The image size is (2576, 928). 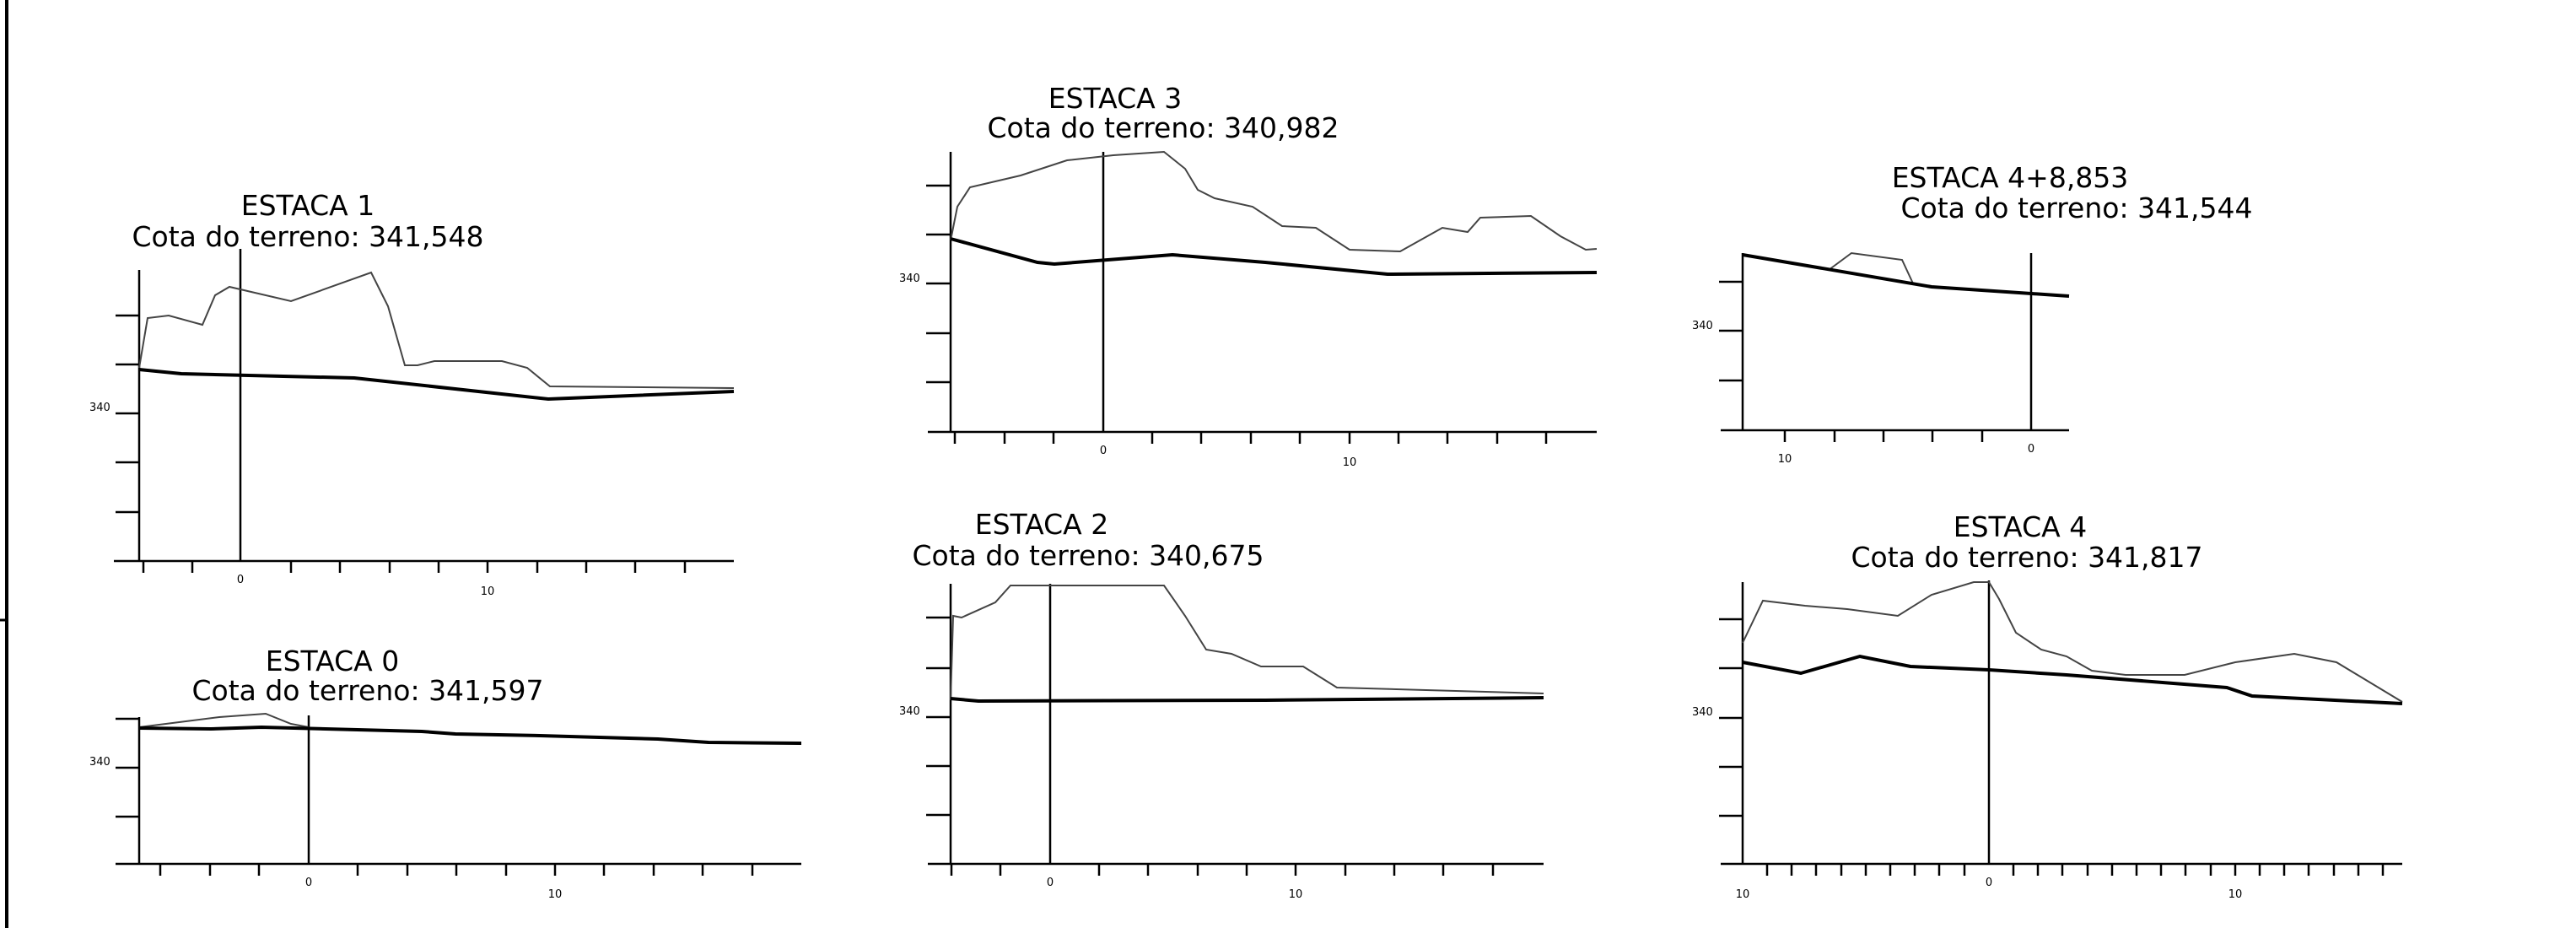 What do you see at coordinates (2010, 177) in the screenshot?
I see `section-title: ESTACA 4+8,853` at bounding box center [2010, 177].